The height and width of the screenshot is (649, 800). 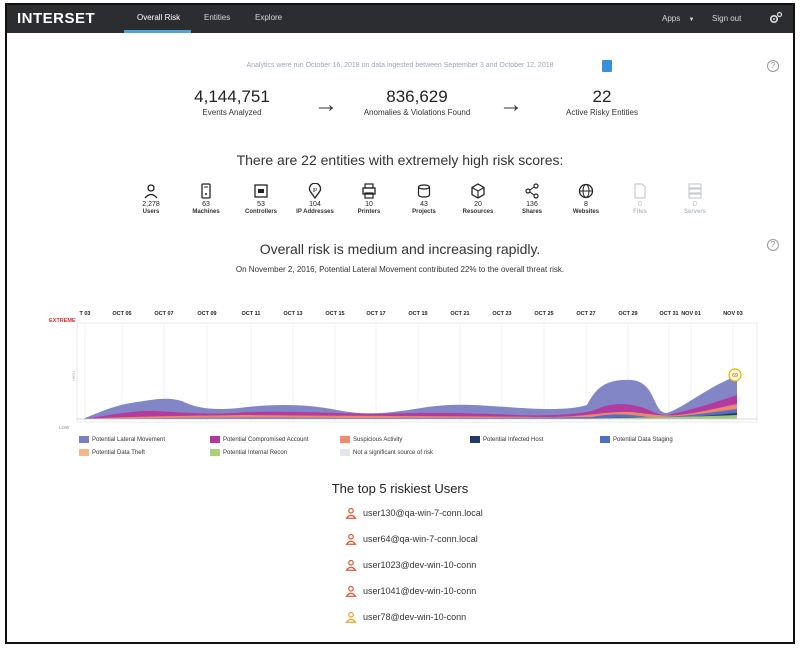 I want to click on file-icon, so click(x=640, y=191).